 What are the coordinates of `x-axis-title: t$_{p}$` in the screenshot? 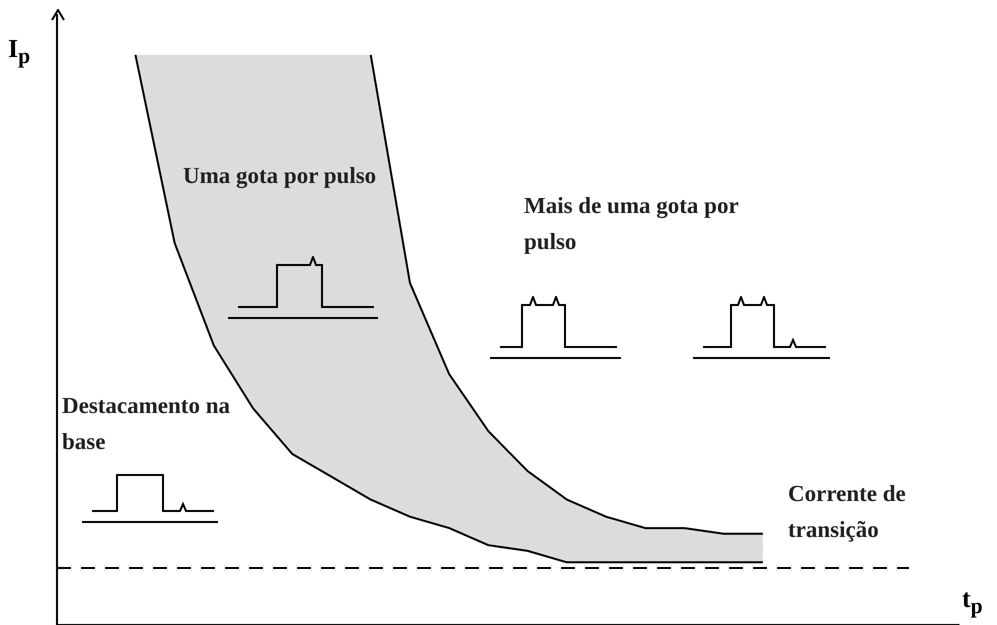 It's located at (972, 602).